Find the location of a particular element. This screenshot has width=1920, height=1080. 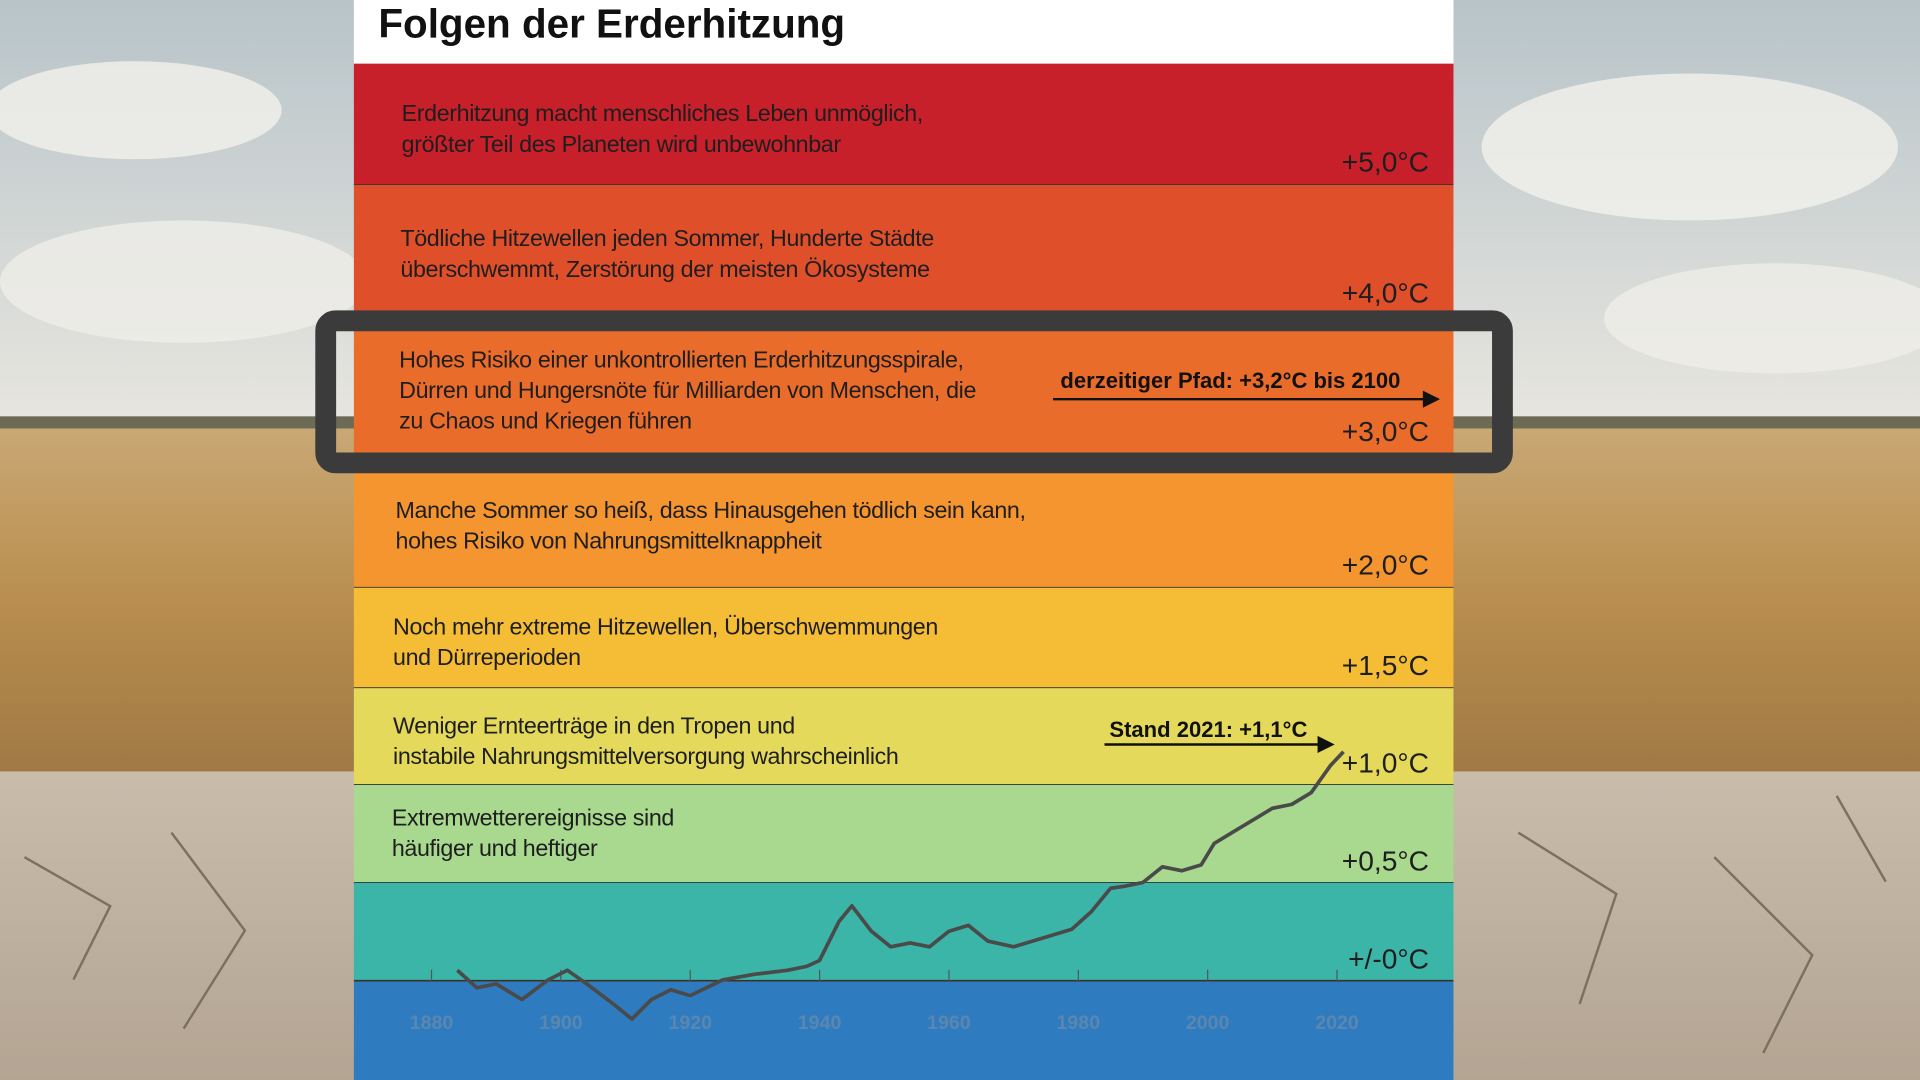

title: Folgen der Erderhitzung is located at coordinates (611, 24).